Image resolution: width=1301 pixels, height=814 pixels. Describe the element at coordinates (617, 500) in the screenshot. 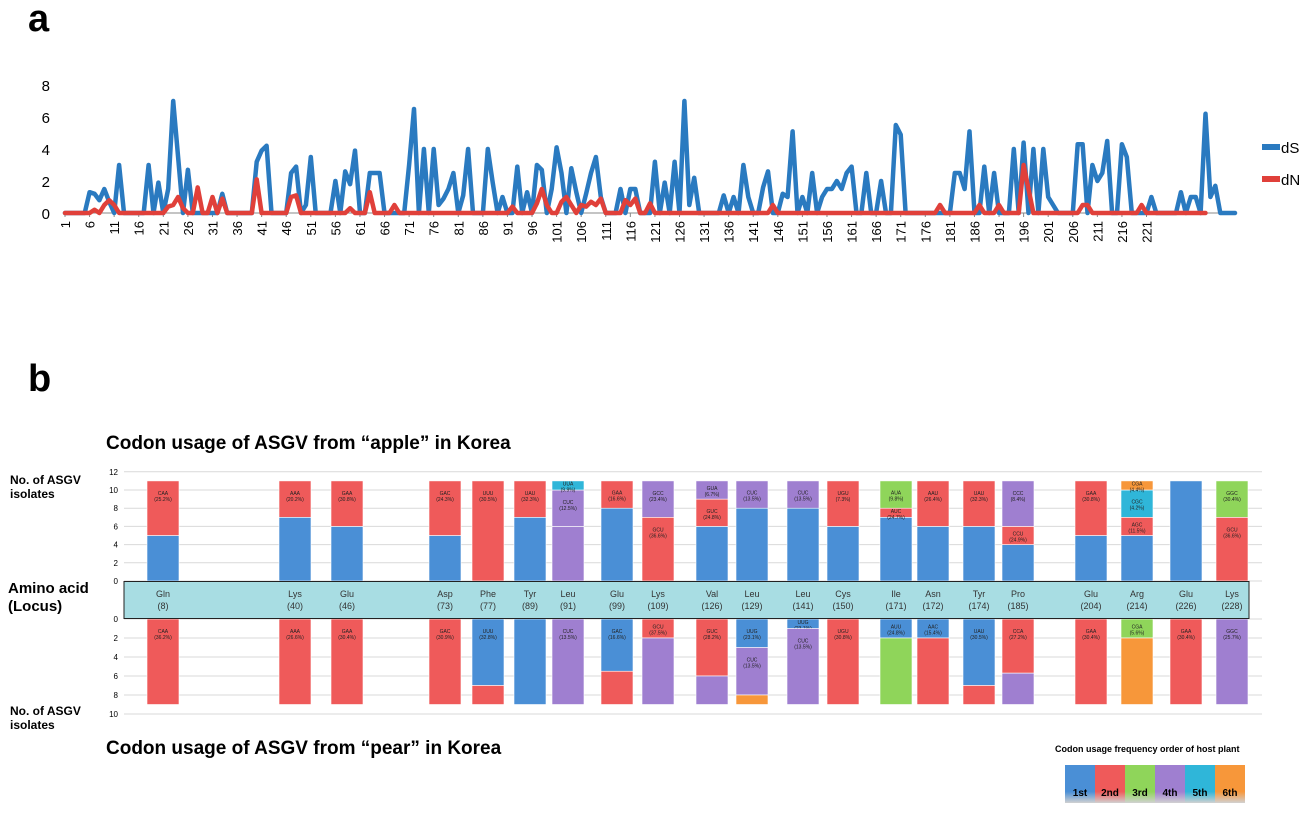

I see `apple-codon-pct: (16.6%)` at that location.